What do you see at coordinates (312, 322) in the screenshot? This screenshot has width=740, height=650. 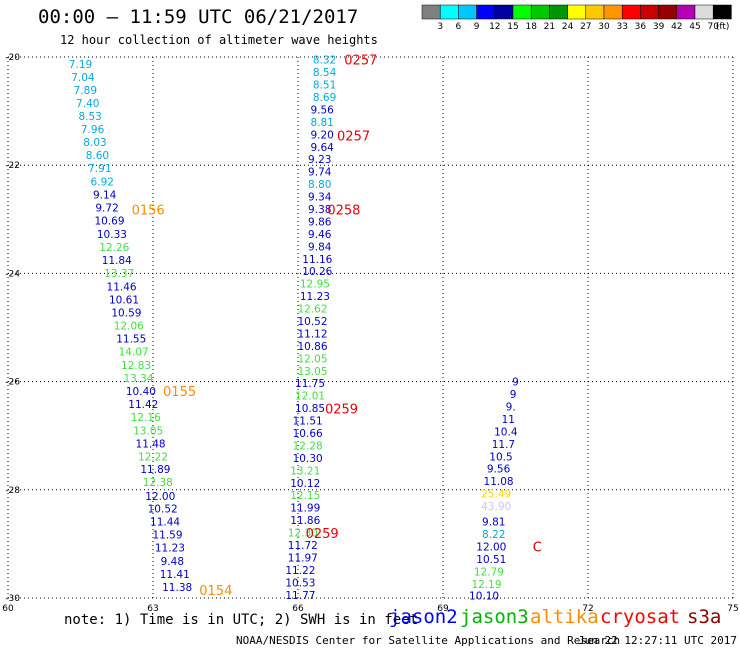 I see `wave-height-label: 10.52` at bounding box center [312, 322].